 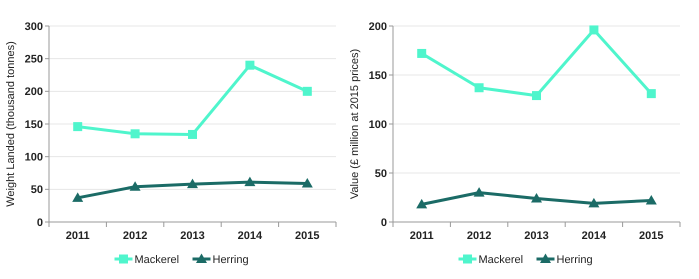 I want to click on y-axis-title: Weight Landed (thousand tonnes), so click(x=11, y=124).